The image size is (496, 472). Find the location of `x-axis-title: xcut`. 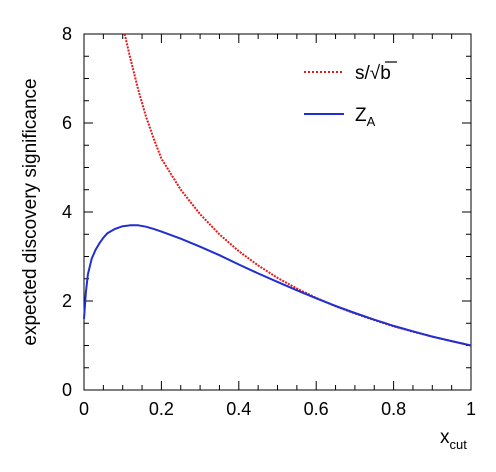

x-axis-title: xcut is located at coordinates (453, 439).